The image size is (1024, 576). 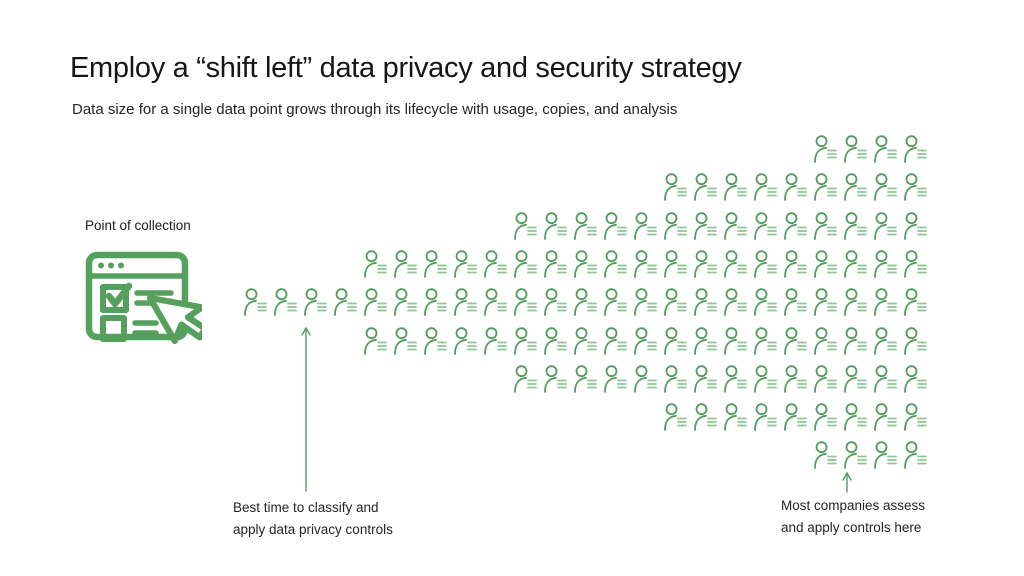 I want to click on checkmark-icon, so click(x=119, y=295).